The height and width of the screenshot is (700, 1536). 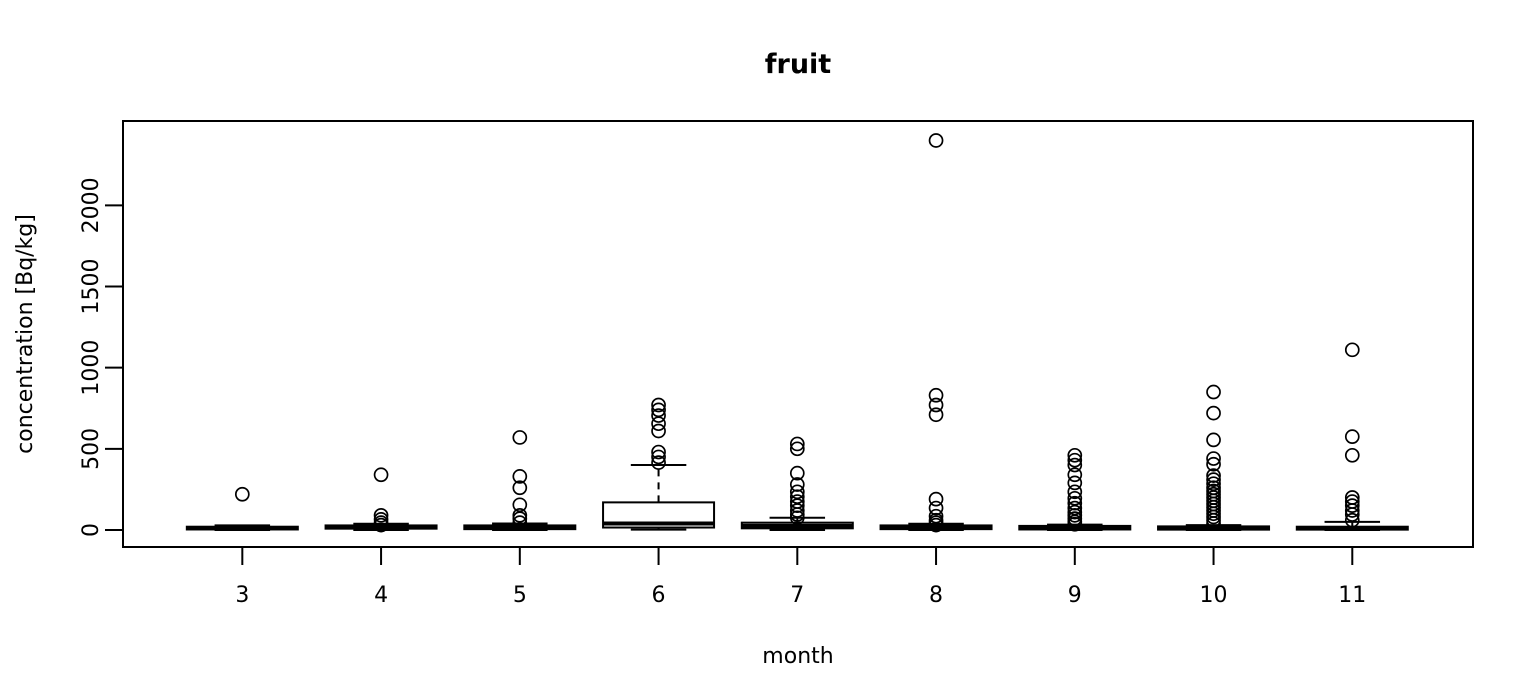 What do you see at coordinates (1075, 595) in the screenshot?
I see `x-tick-label: 9` at bounding box center [1075, 595].